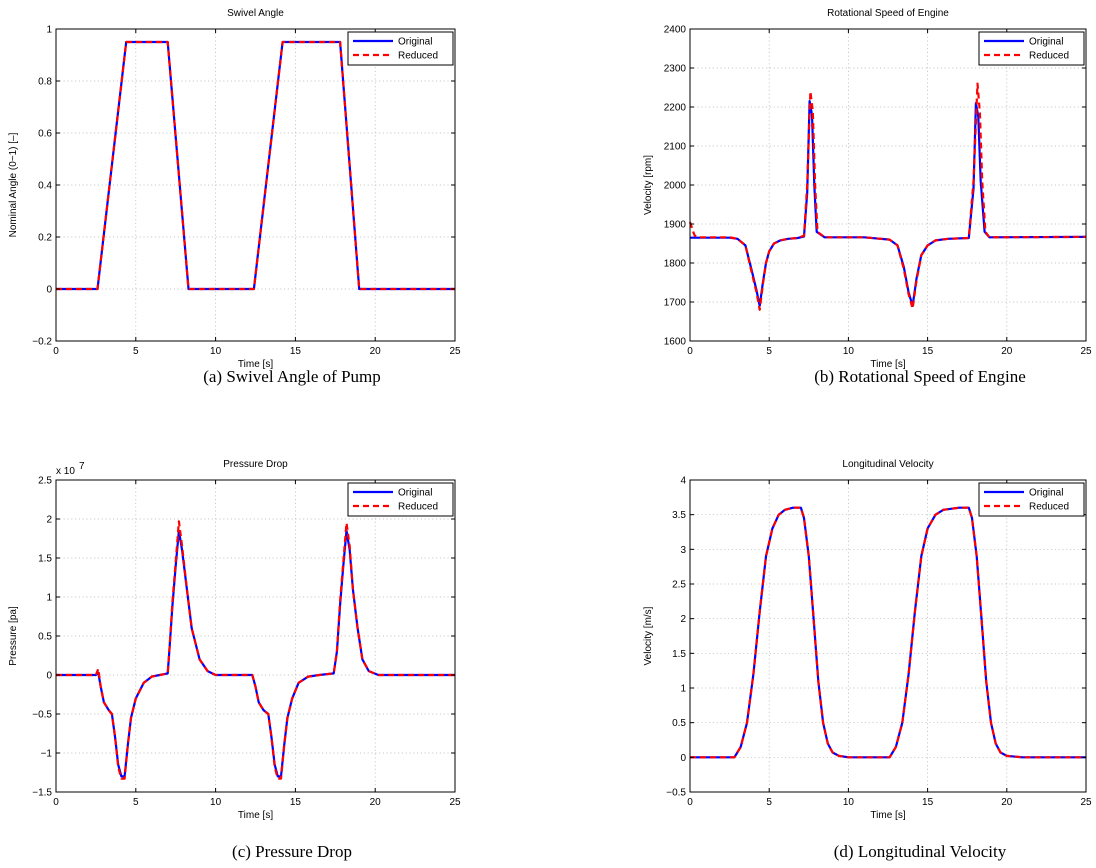  Describe the element at coordinates (888, 632) in the screenshot. I see `series-line-original` at that location.